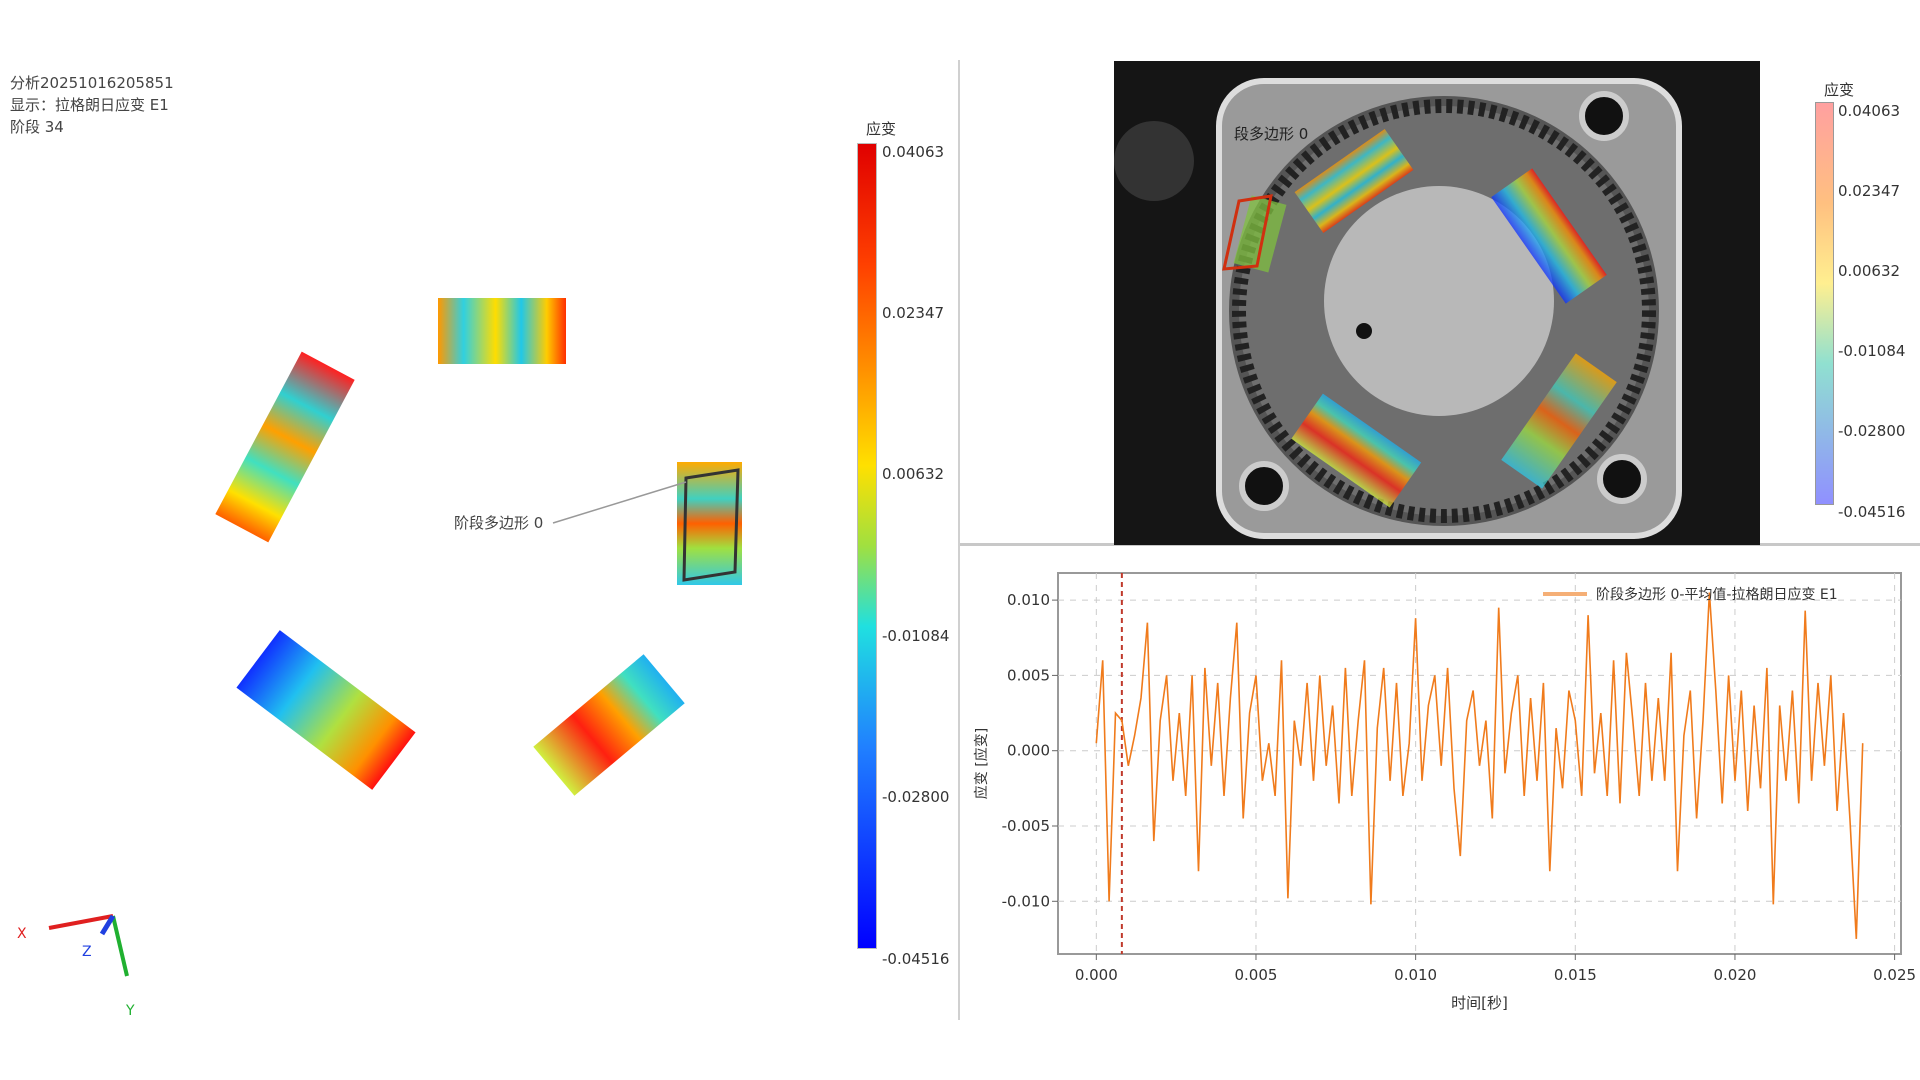  Describe the element at coordinates (1028, 600) in the screenshot. I see `y-tick-label: 0.010` at that location.